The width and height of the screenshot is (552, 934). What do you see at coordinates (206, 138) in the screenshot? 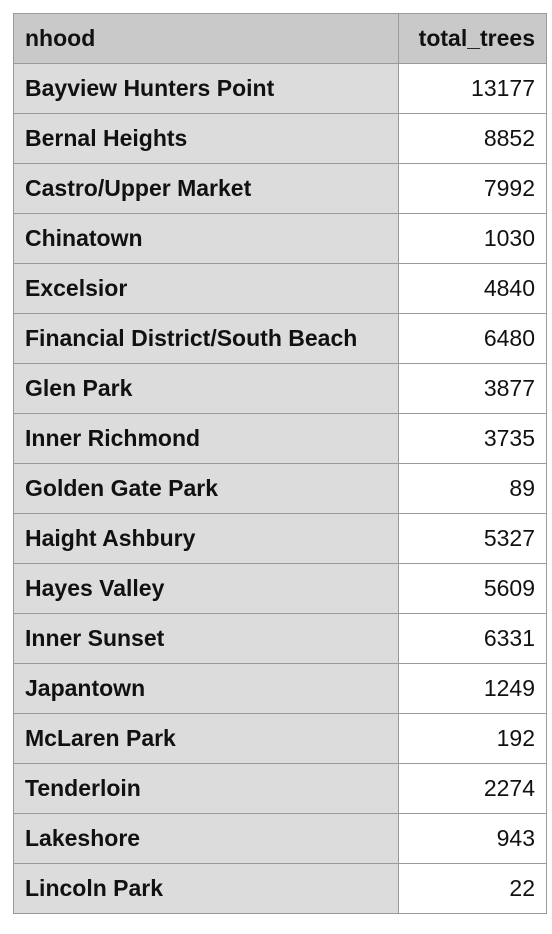
I see `cell-nhood: Bernal Heights` at bounding box center [206, 138].